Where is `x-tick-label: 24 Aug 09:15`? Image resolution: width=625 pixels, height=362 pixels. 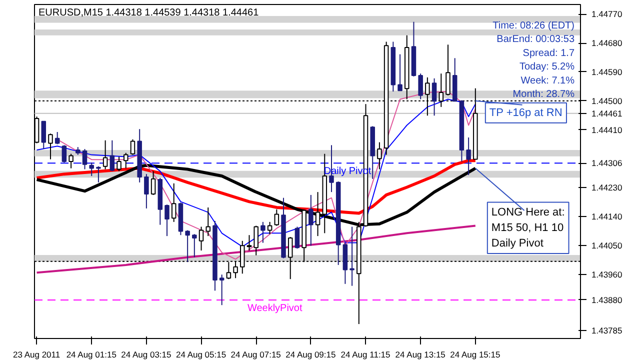
x-tick-label: 24 Aug 09:15 is located at coordinates (311, 355).